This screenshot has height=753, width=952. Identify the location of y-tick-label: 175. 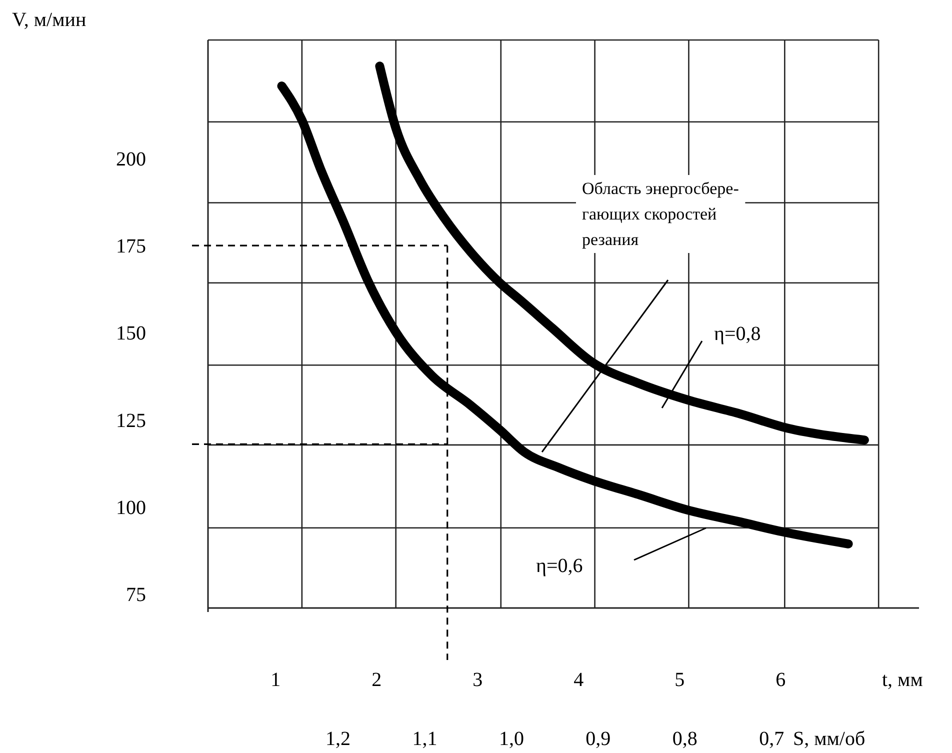
(131, 247).